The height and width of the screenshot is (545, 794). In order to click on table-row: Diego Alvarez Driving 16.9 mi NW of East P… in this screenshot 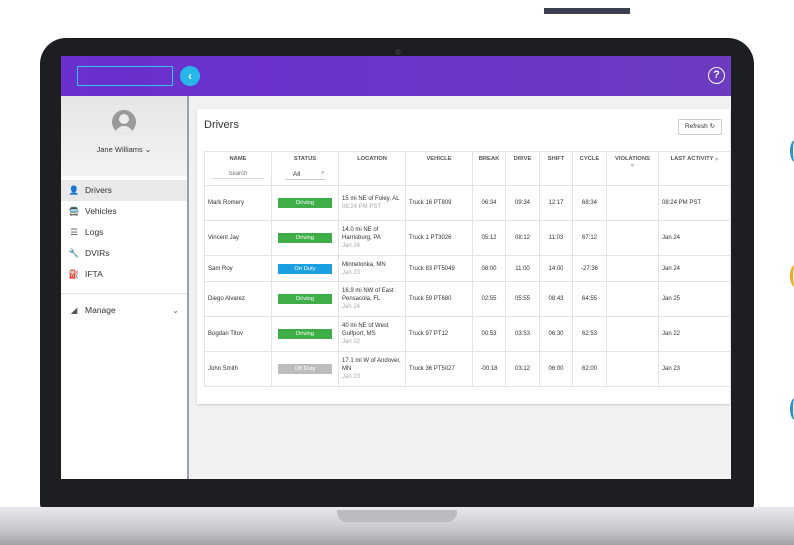, I will do `click(467, 299)`.